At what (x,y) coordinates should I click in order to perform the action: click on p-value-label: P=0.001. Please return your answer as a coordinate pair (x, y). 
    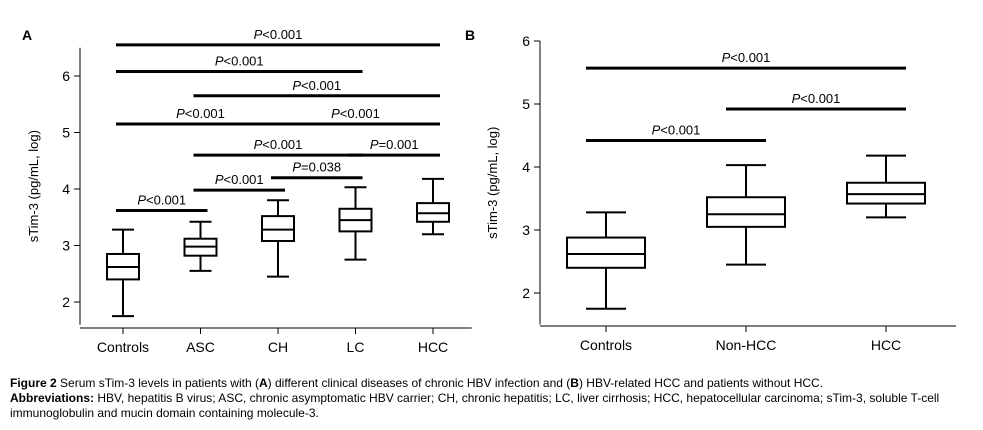
    Looking at the image, I should click on (394, 144).